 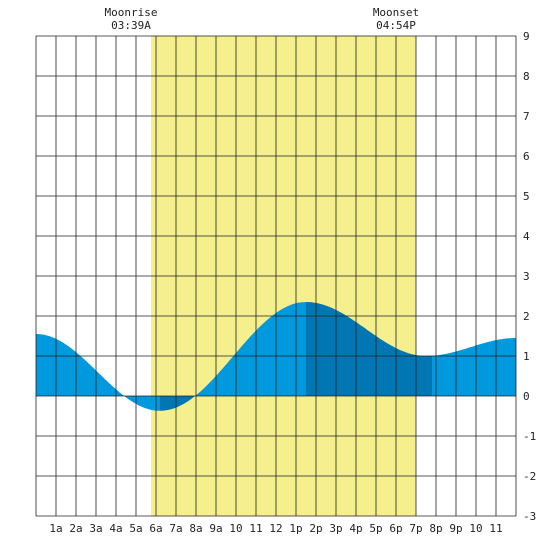 I want to click on x-tick-label: 2a, so click(x=75, y=528).